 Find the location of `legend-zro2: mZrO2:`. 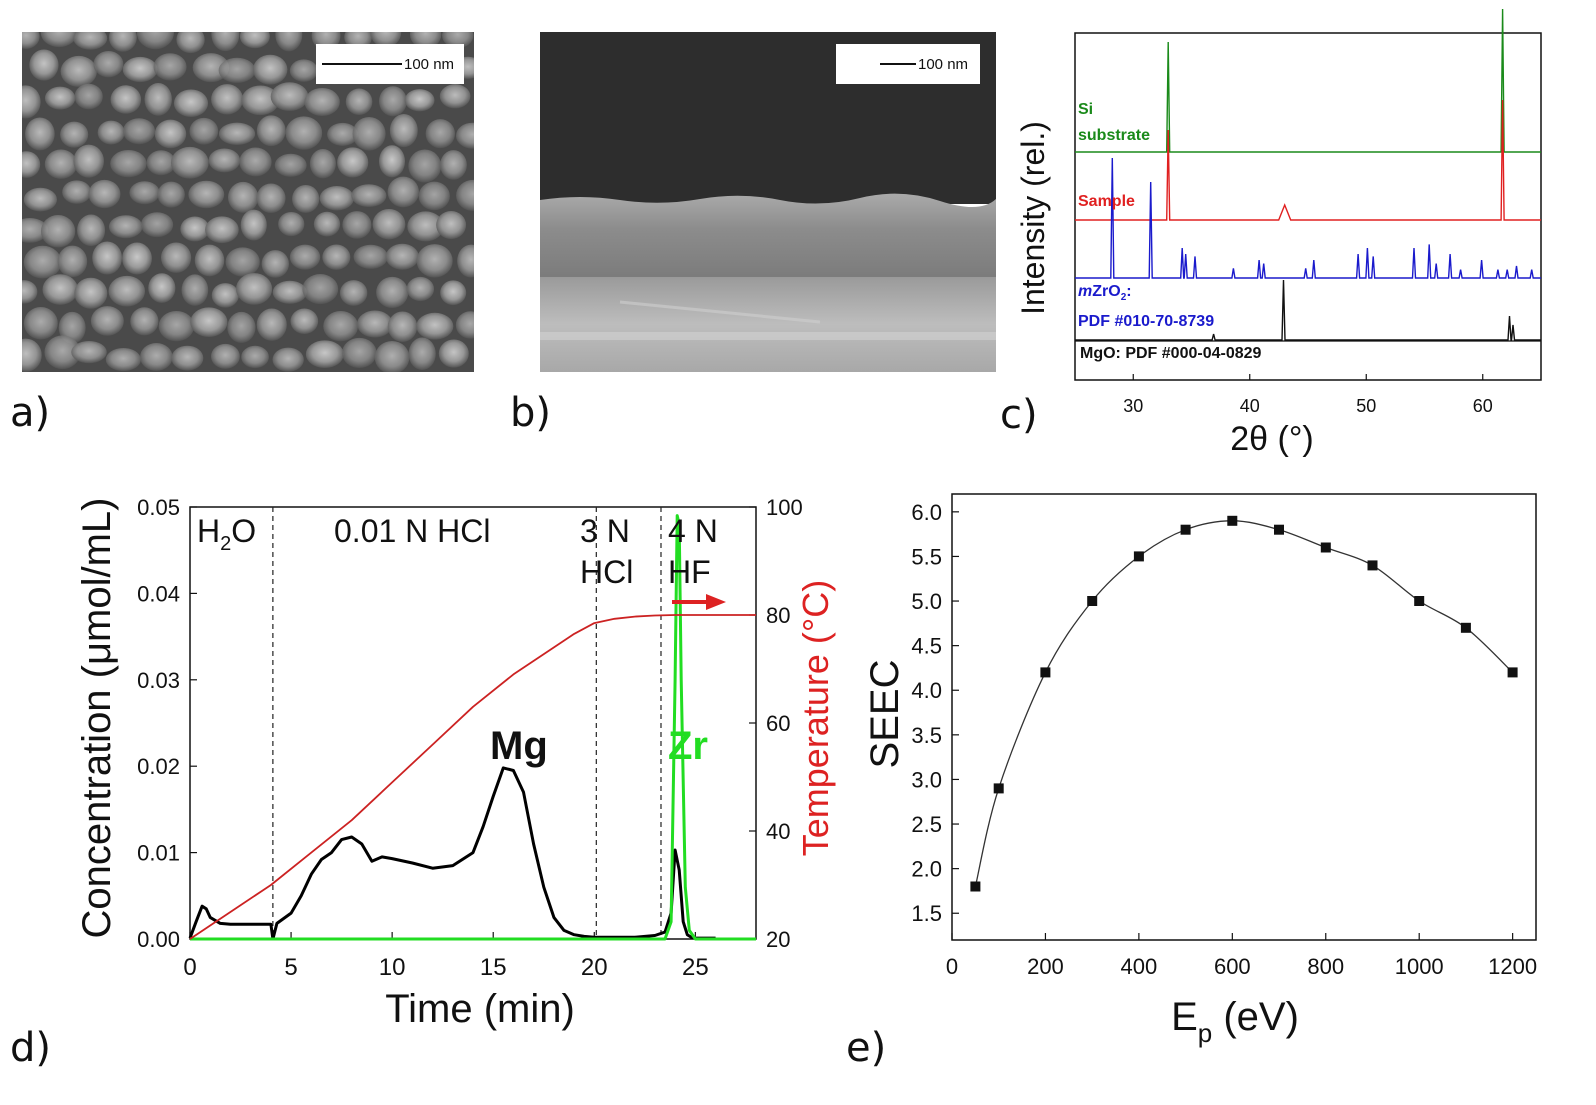

legend-zro2: mZrO2: is located at coordinates (1105, 293).